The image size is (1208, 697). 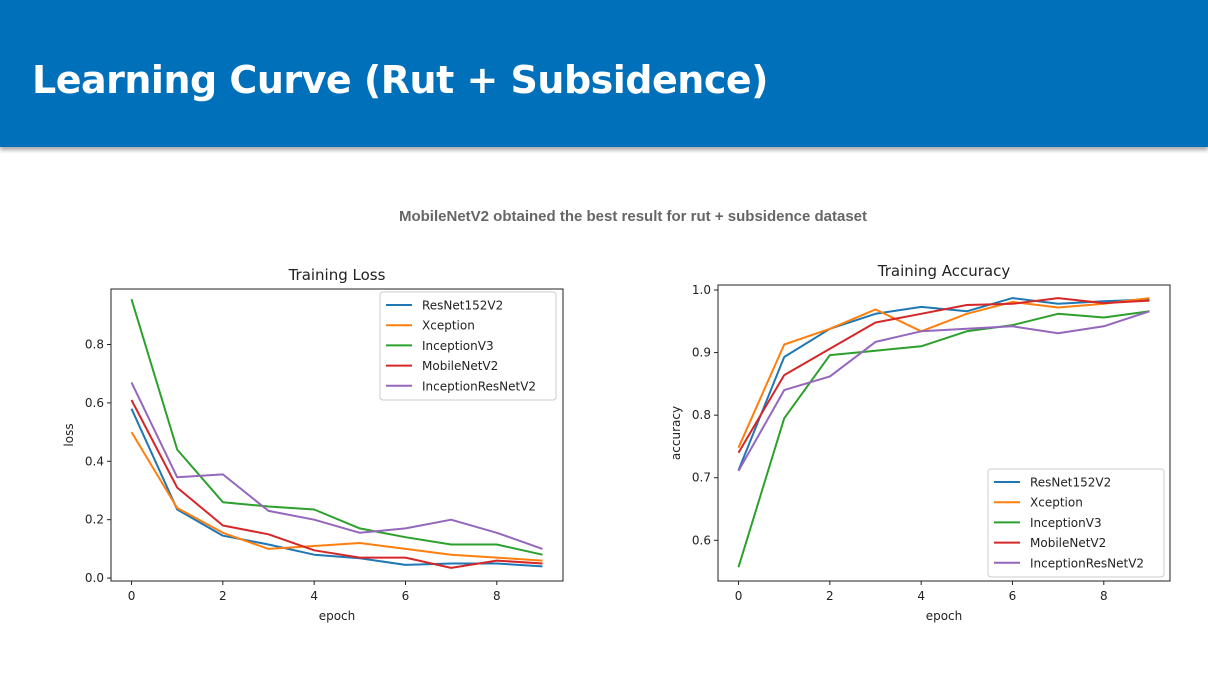 What do you see at coordinates (94, 461) in the screenshot?
I see `y-tick-label: 0.4` at bounding box center [94, 461].